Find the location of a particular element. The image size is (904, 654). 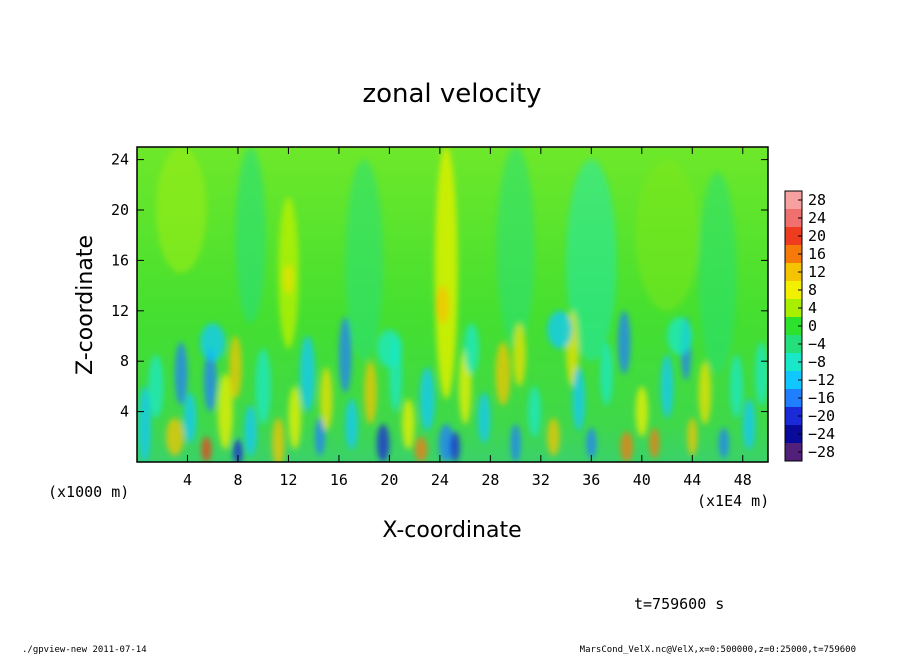

colorbar-label: 0 is located at coordinates (812, 326).